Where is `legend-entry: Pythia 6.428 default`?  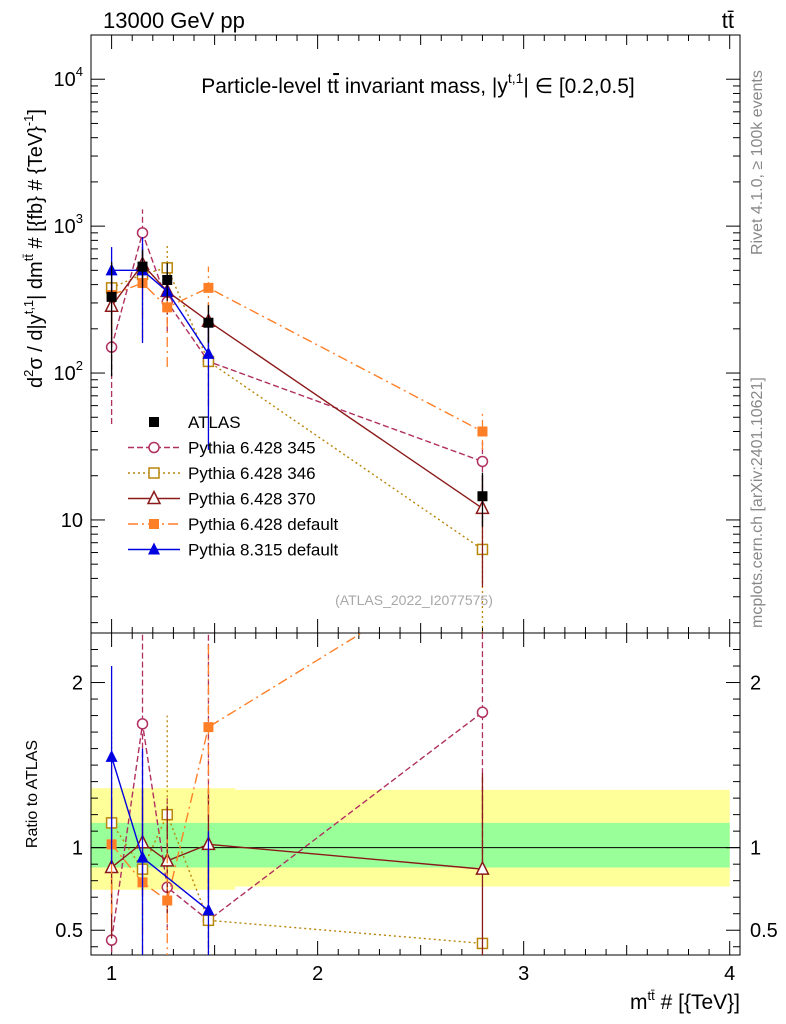
legend-entry: Pythia 6.428 default is located at coordinates (233, 524).